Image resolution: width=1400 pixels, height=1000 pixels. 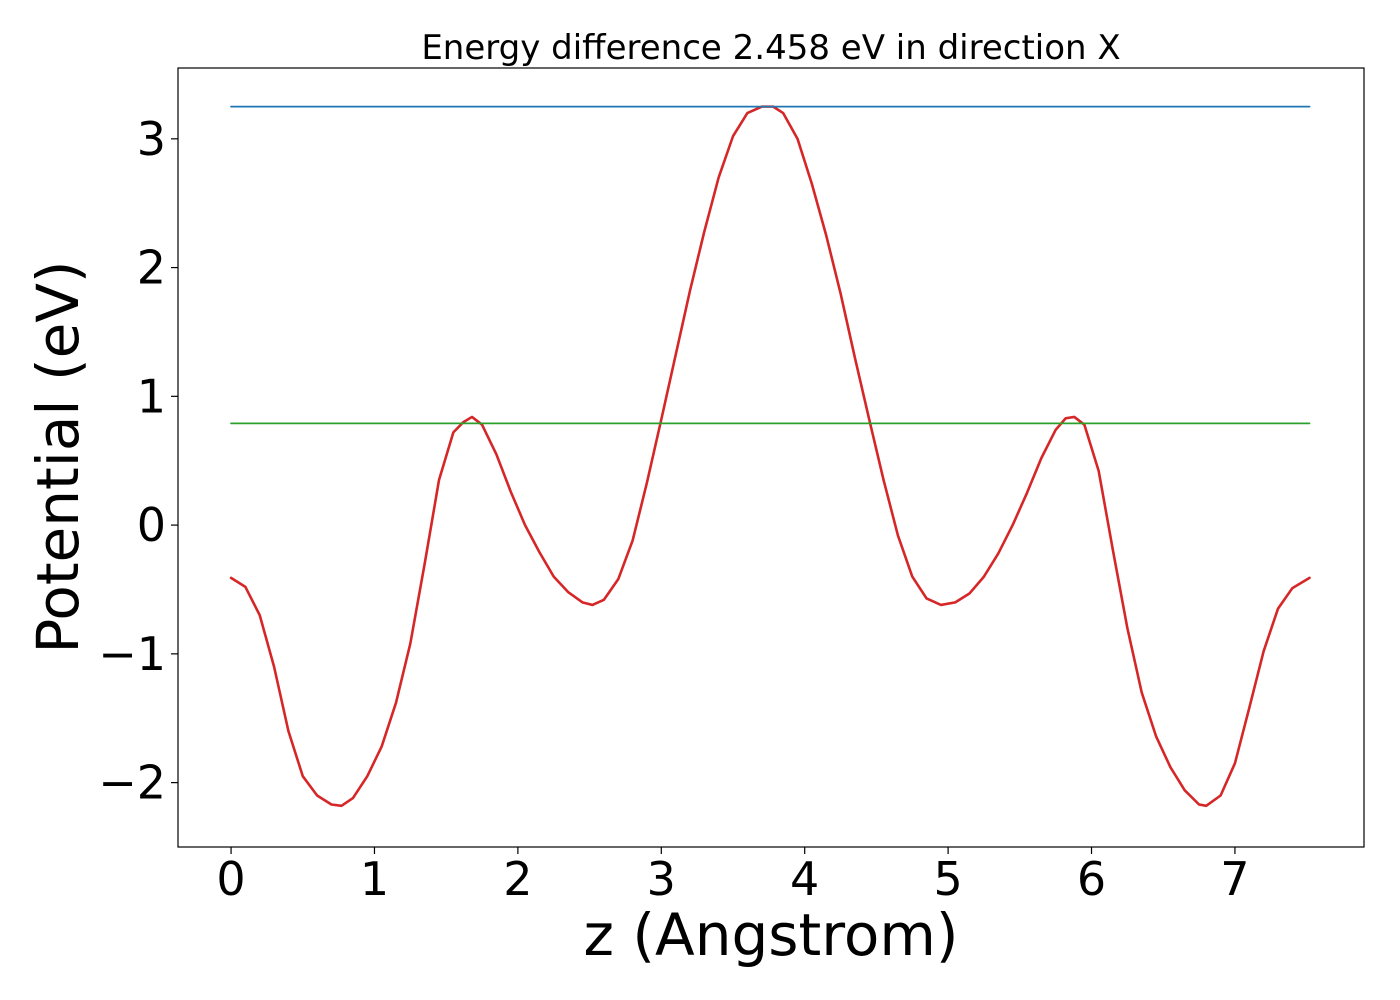 I want to click on x-tick-label: 2, so click(x=517, y=879).